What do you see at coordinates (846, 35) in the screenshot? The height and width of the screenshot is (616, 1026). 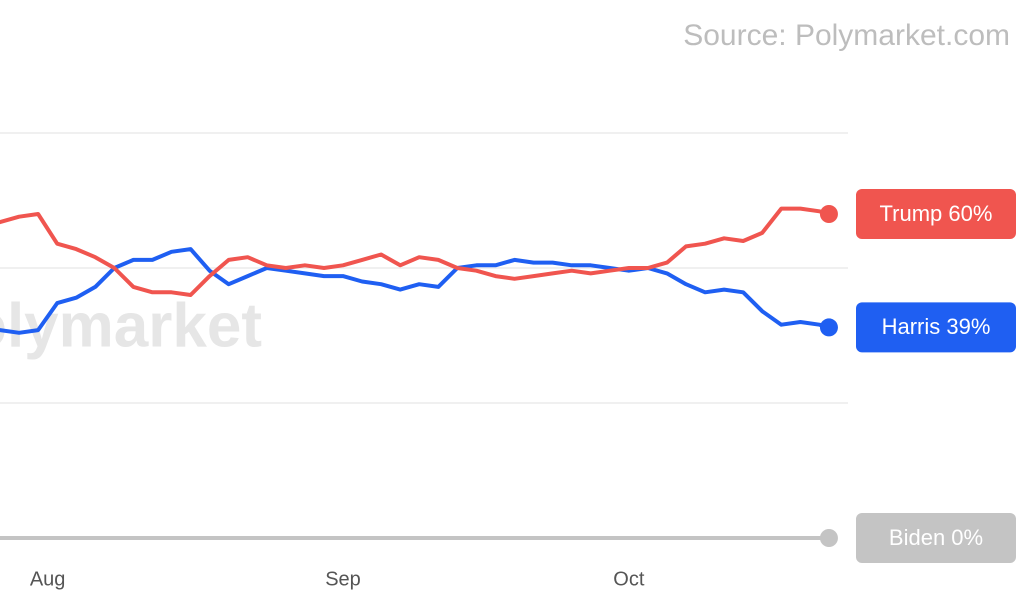 I see `source: Source: Polymarket.com` at bounding box center [846, 35].